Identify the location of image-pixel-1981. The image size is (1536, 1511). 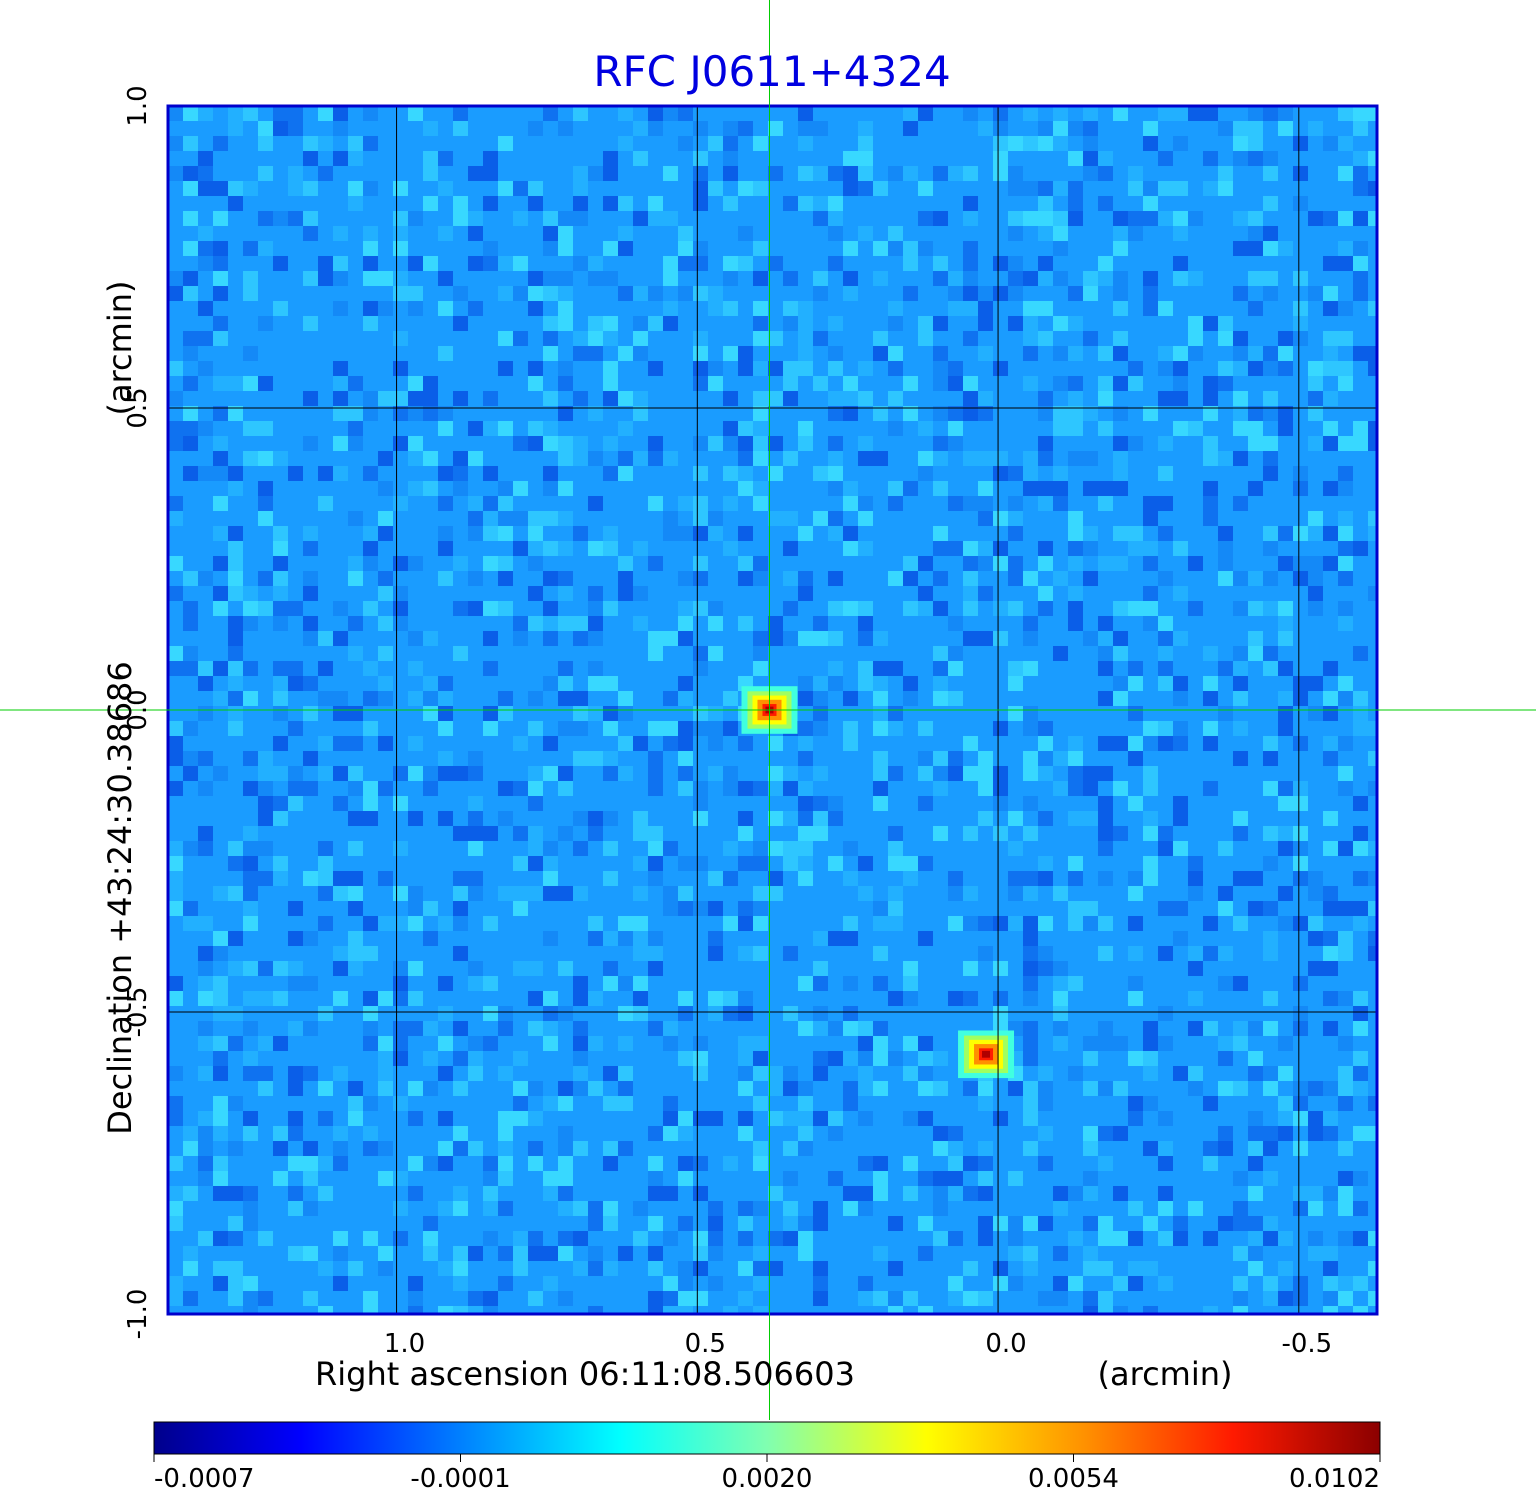
(1300, 908).